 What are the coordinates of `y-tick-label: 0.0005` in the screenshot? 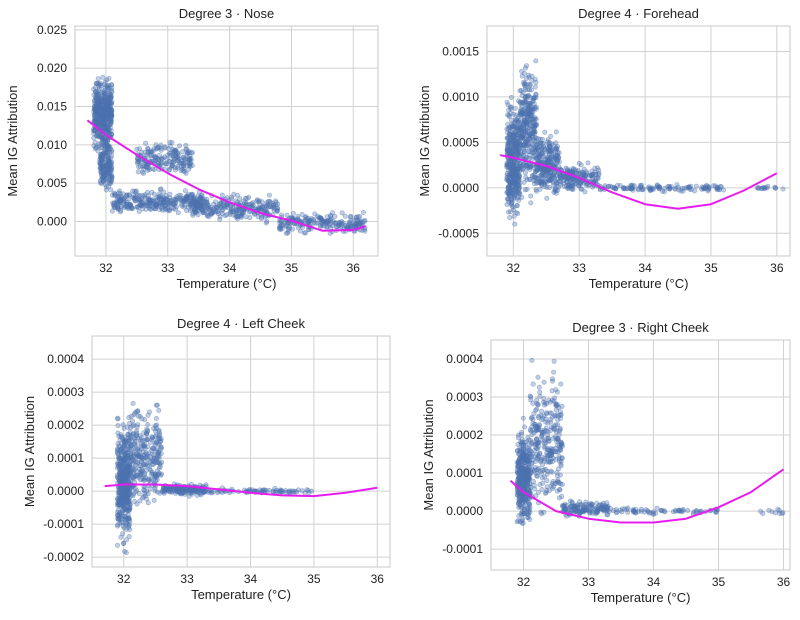 It's located at (460, 142).